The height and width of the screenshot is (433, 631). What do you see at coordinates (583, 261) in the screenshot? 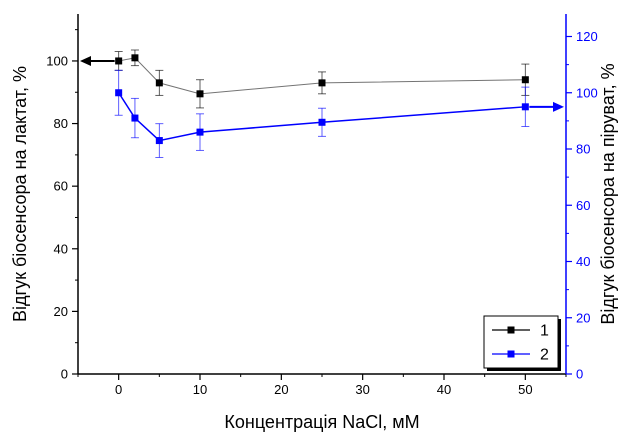
I see `right-y-tick-label: 40` at bounding box center [583, 261].